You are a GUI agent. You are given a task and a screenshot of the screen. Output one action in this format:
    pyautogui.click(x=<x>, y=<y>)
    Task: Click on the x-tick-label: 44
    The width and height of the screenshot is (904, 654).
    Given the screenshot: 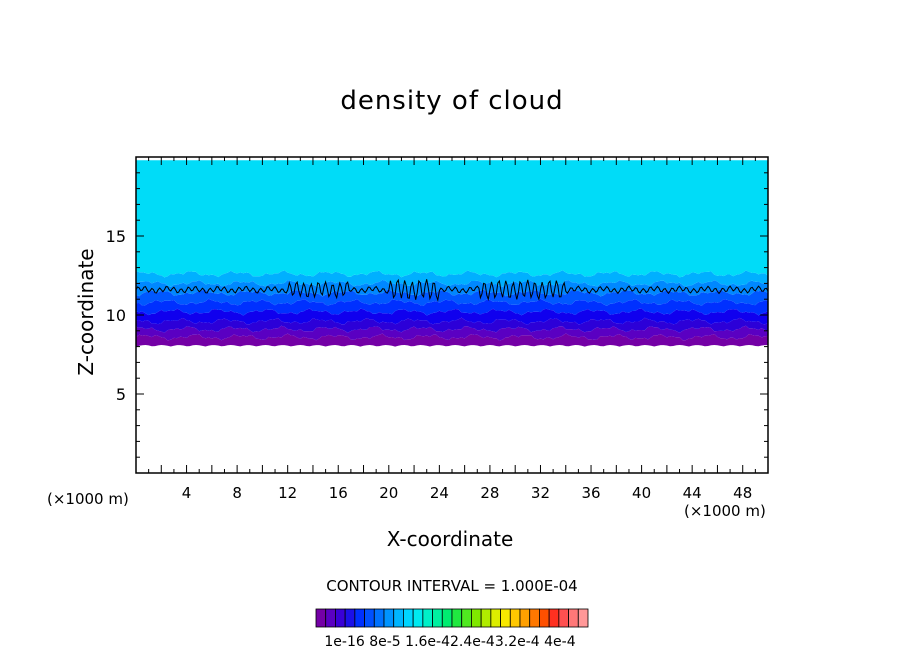 What is the action you would take?
    pyautogui.click(x=692, y=493)
    